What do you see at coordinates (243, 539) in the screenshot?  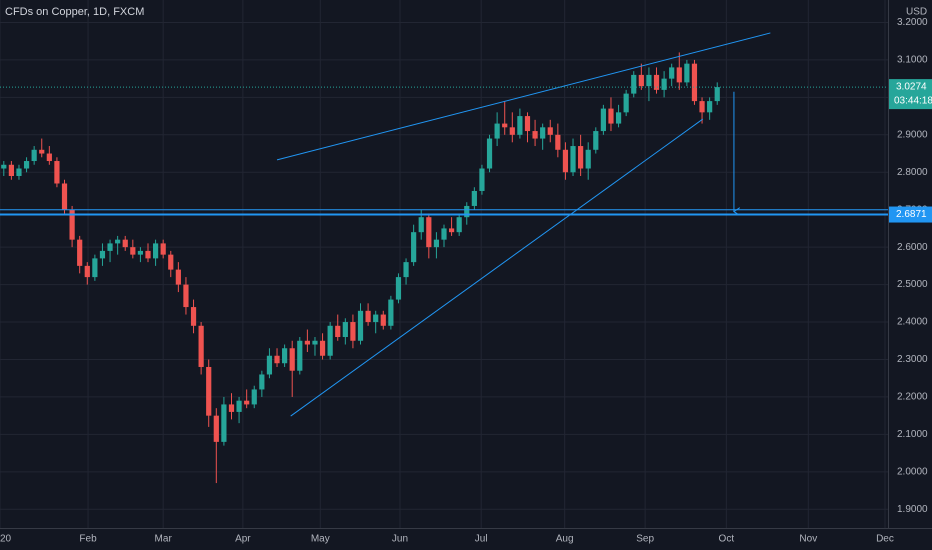 I see `x-tick-label: Apr` at bounding box center [243, 539].